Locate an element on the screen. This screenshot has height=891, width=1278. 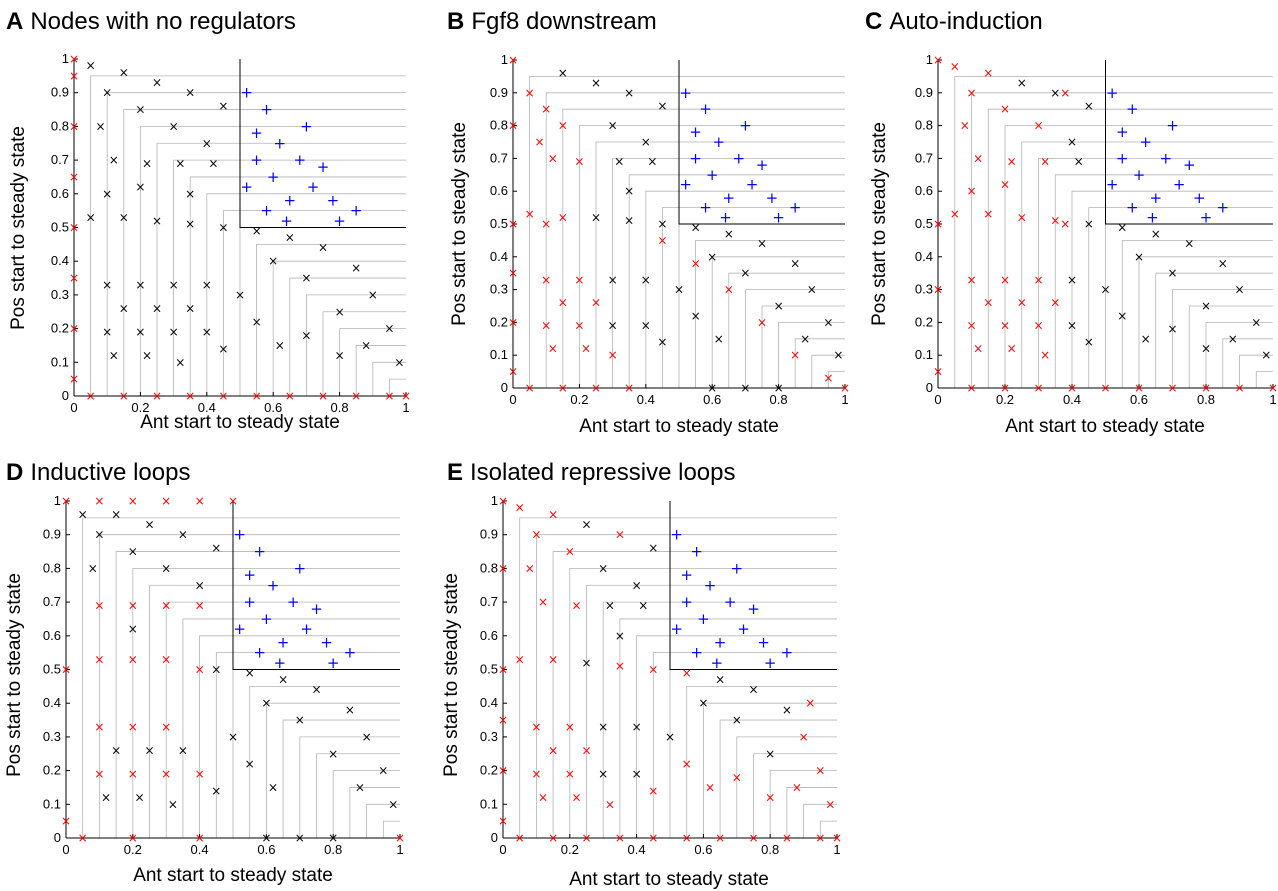
y-tick-label: 0.4 is located at coordinates (489, 702).